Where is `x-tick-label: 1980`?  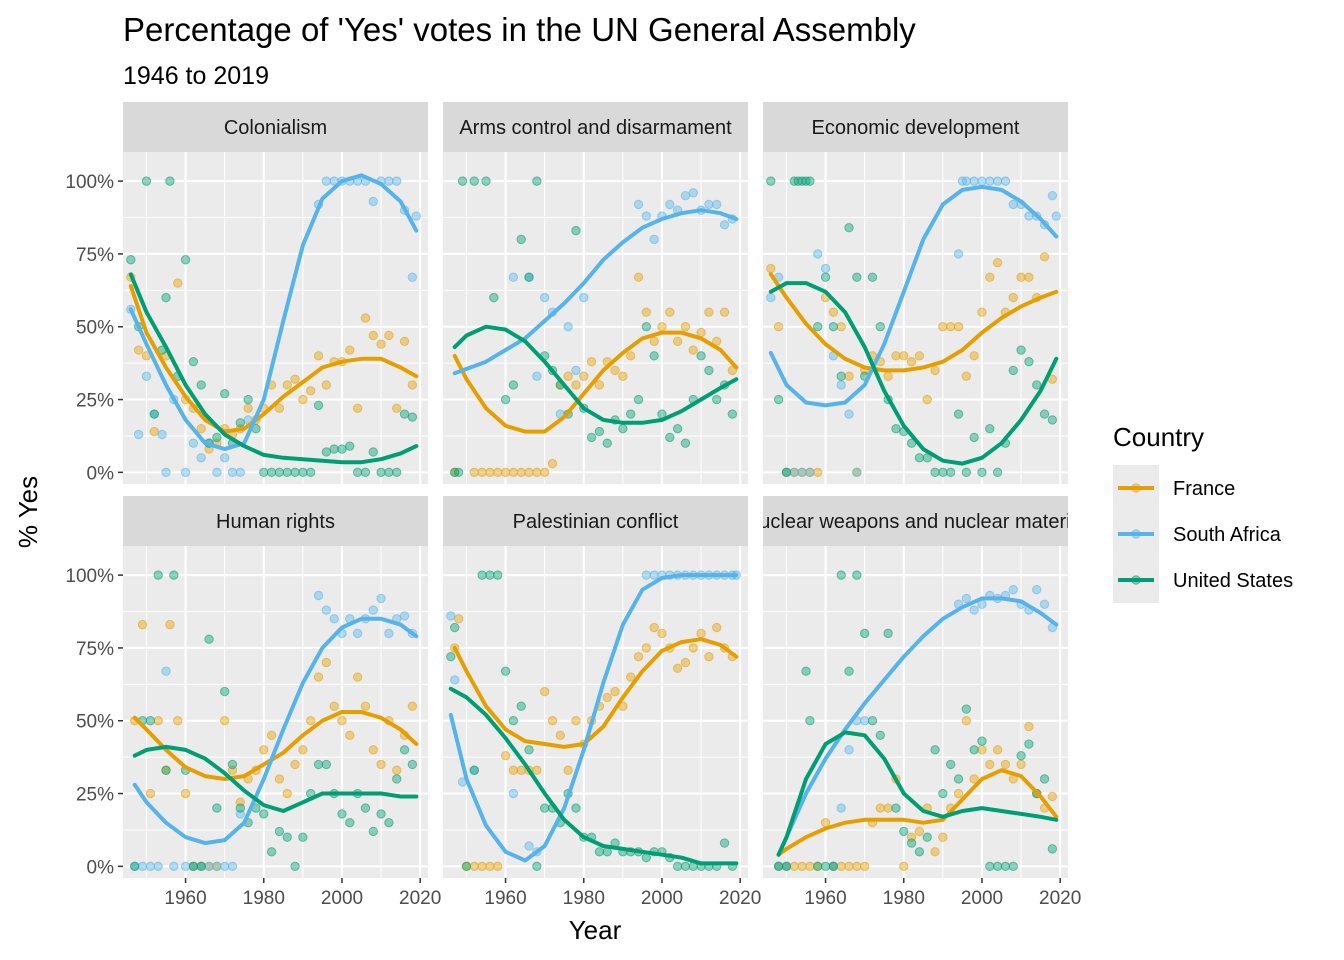
x-tick-label: 1980 is located at coordinates (584, 898).